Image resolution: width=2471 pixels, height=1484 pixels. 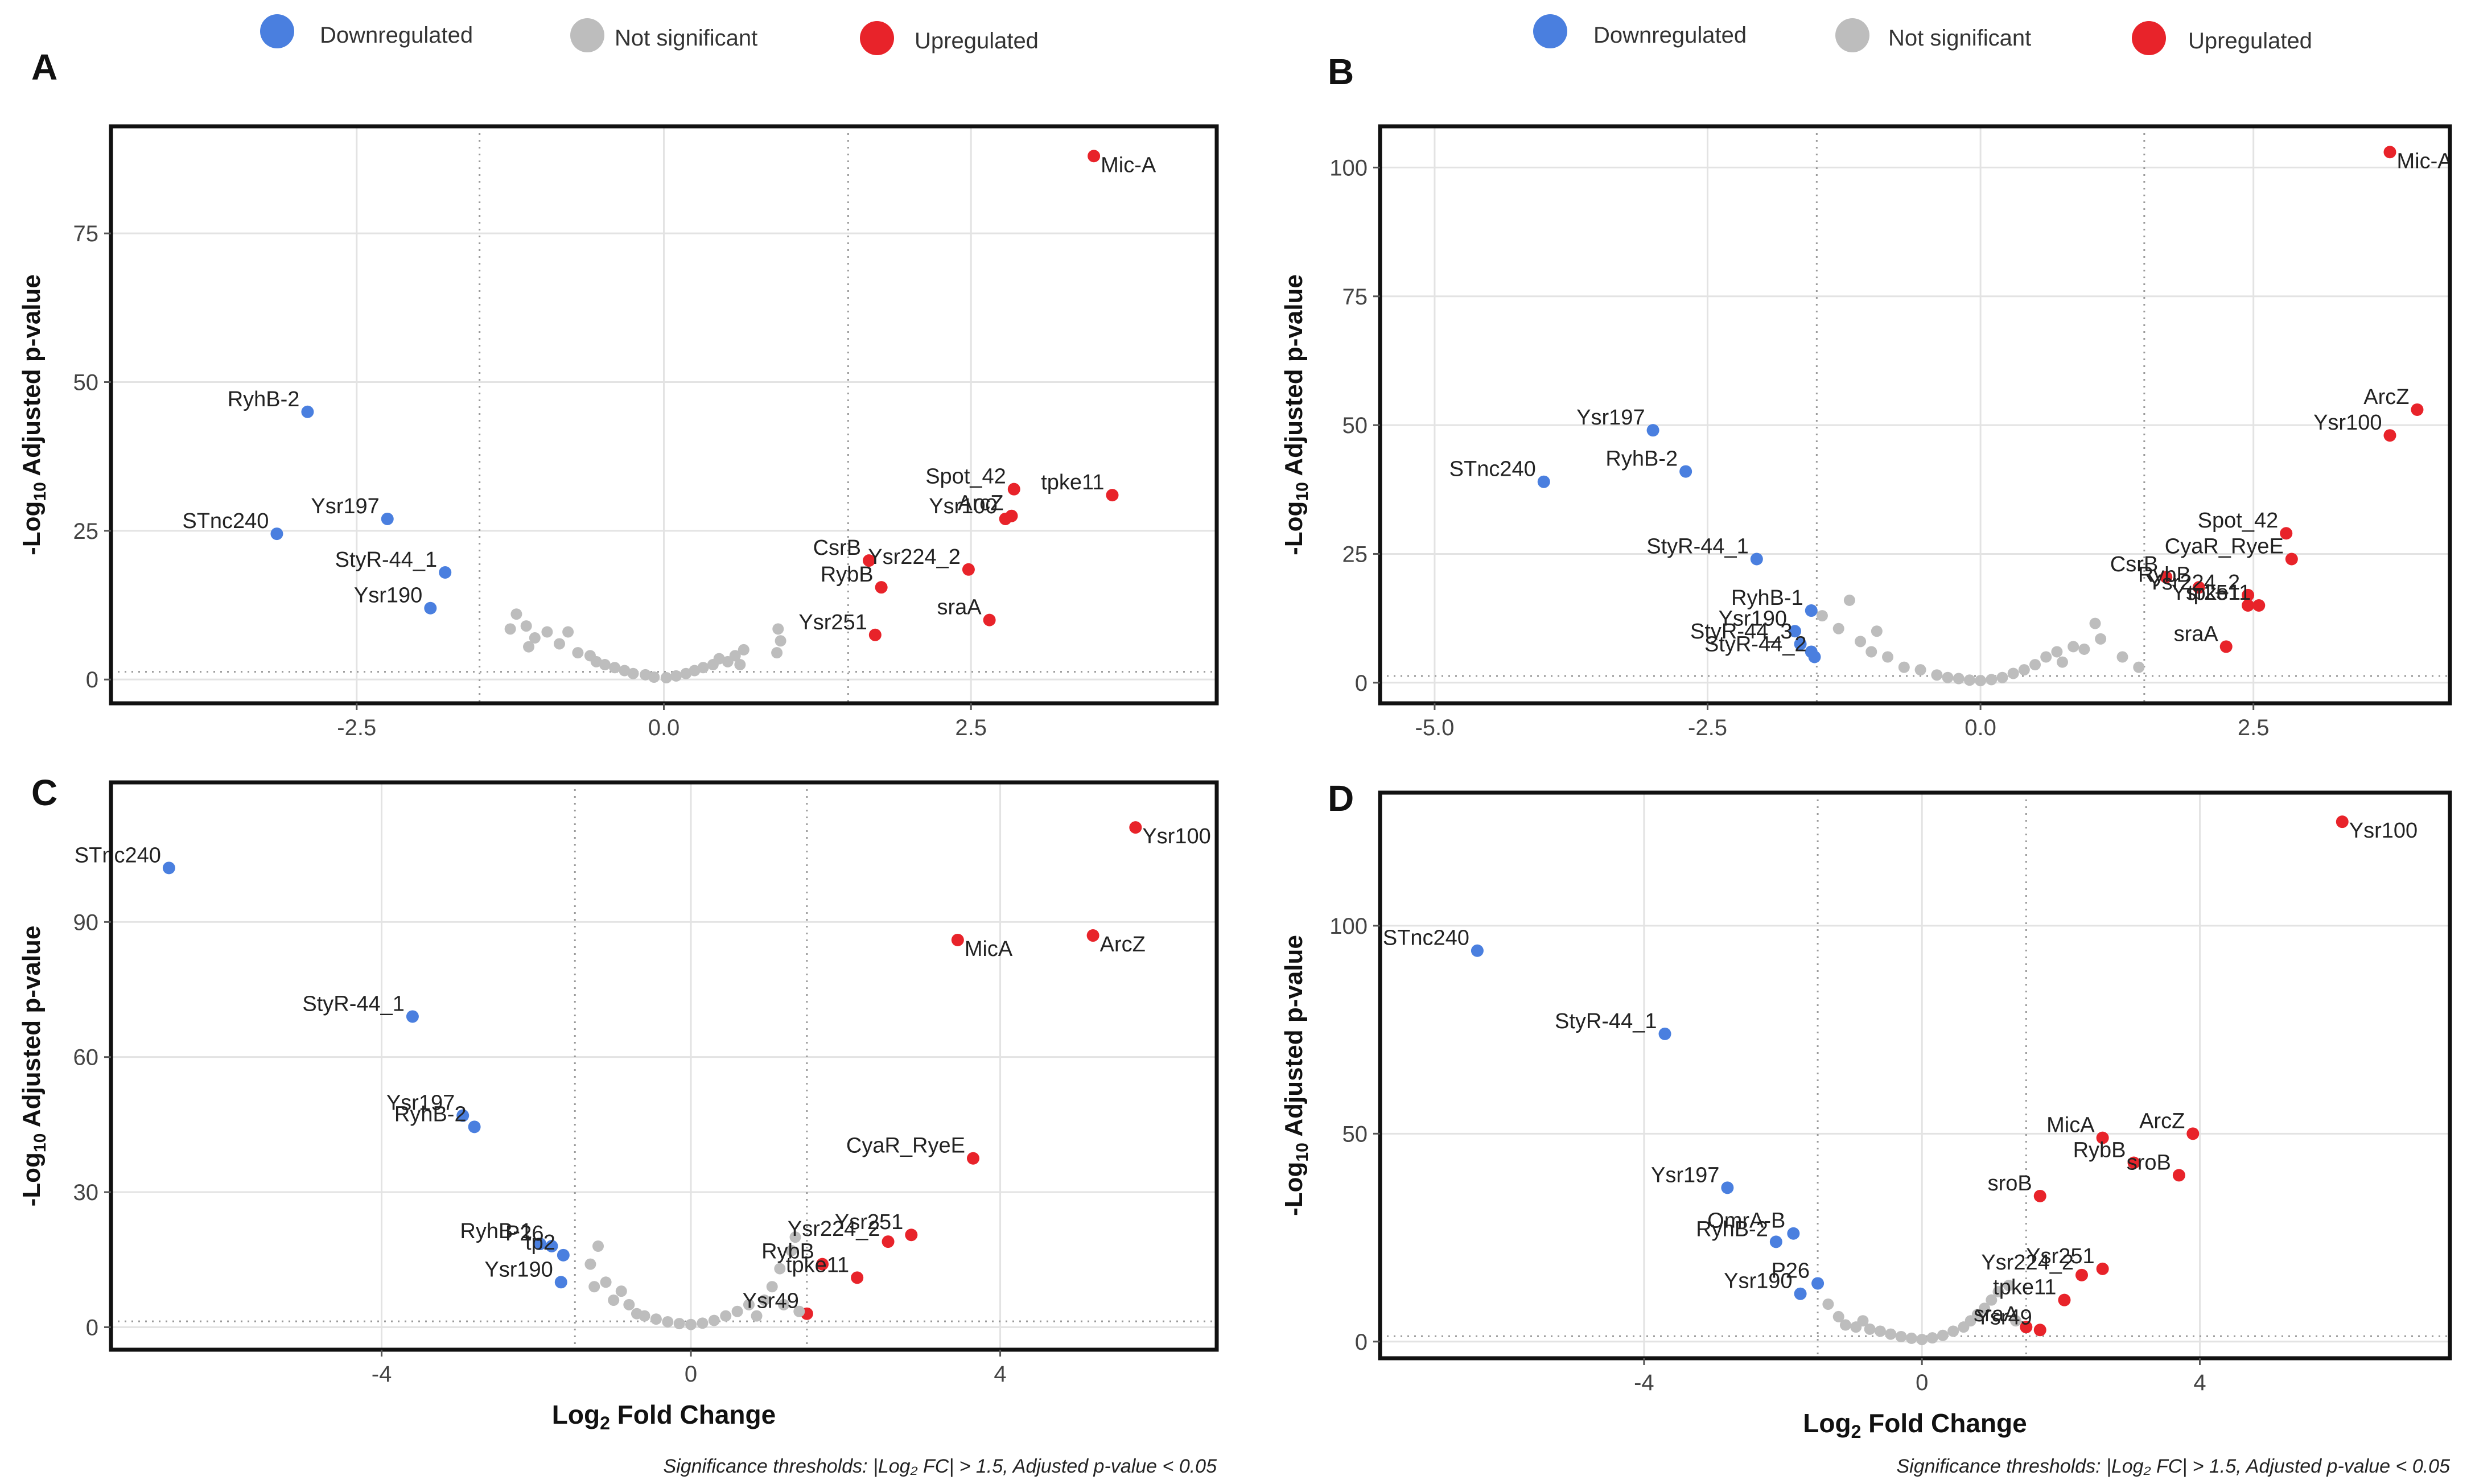 I want to click on point-label: MicA, so click(x=2070, y=1125).